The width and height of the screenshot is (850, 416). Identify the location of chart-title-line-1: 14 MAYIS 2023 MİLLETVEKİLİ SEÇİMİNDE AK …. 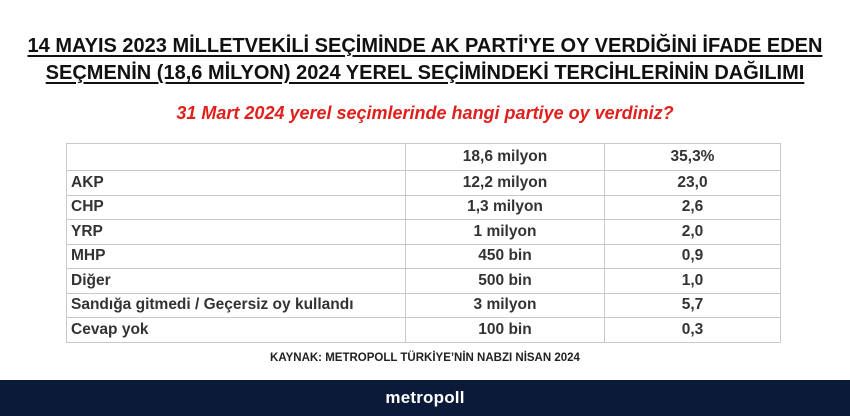
(425, 46).